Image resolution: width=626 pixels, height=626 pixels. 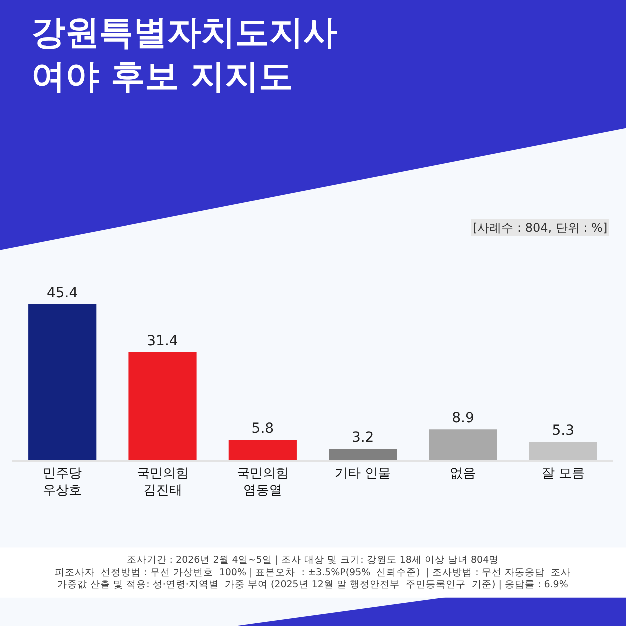 I want to click on x-tick-label: 민주당 우상호, so click(x=62, y=482).